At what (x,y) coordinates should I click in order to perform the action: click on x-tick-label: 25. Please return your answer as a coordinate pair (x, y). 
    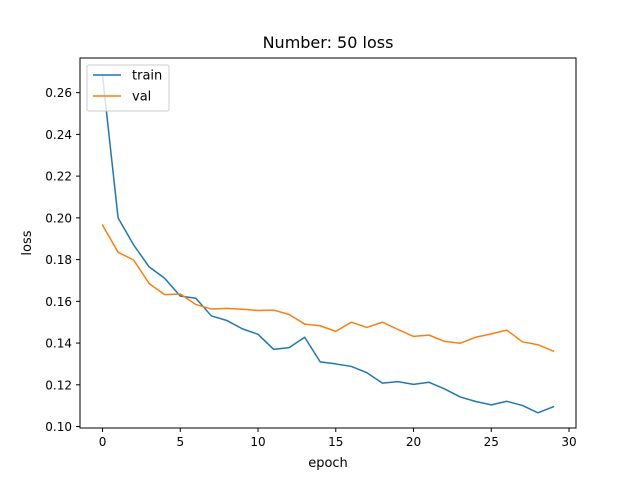
    Looking at the image, I should click on (491, 442).